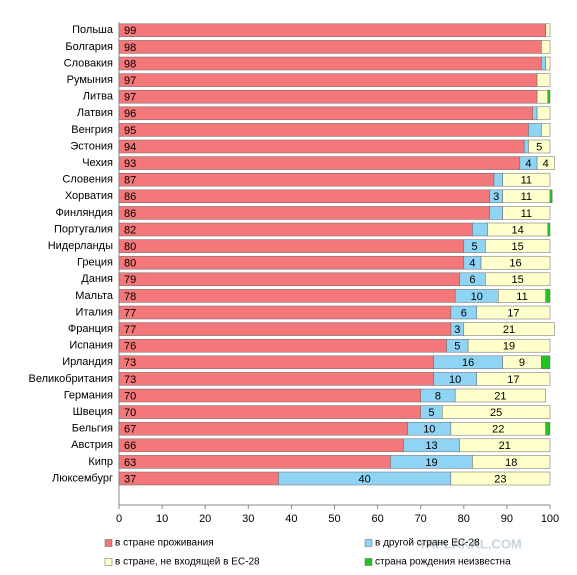 This screenshot has height=575, width=577. I want to click on value-label: 17, so click(513, 313).